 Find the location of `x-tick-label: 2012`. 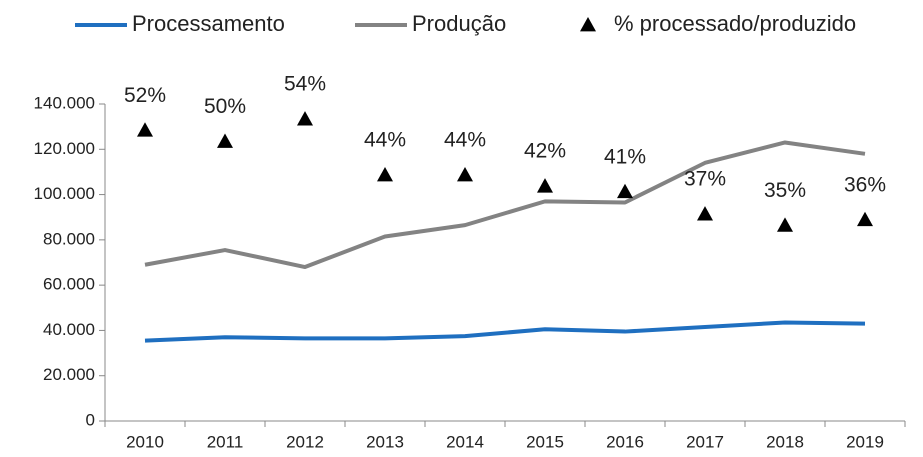

x-tick-label: 2012 is located at coordinates (305, 441).